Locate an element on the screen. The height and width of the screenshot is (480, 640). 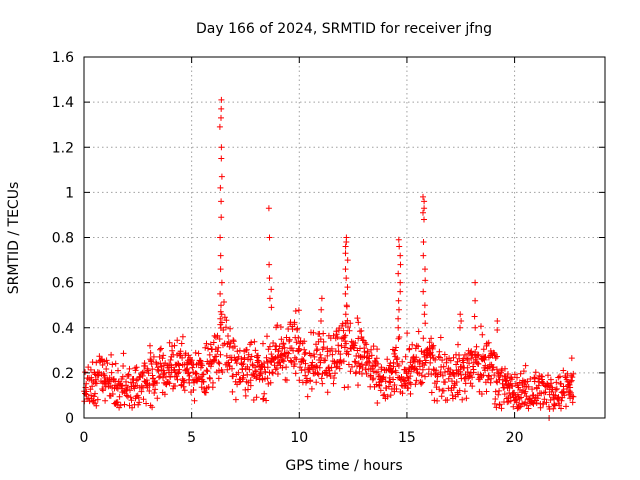
x-tick-label: 20 is located at coordinates (515, 438).